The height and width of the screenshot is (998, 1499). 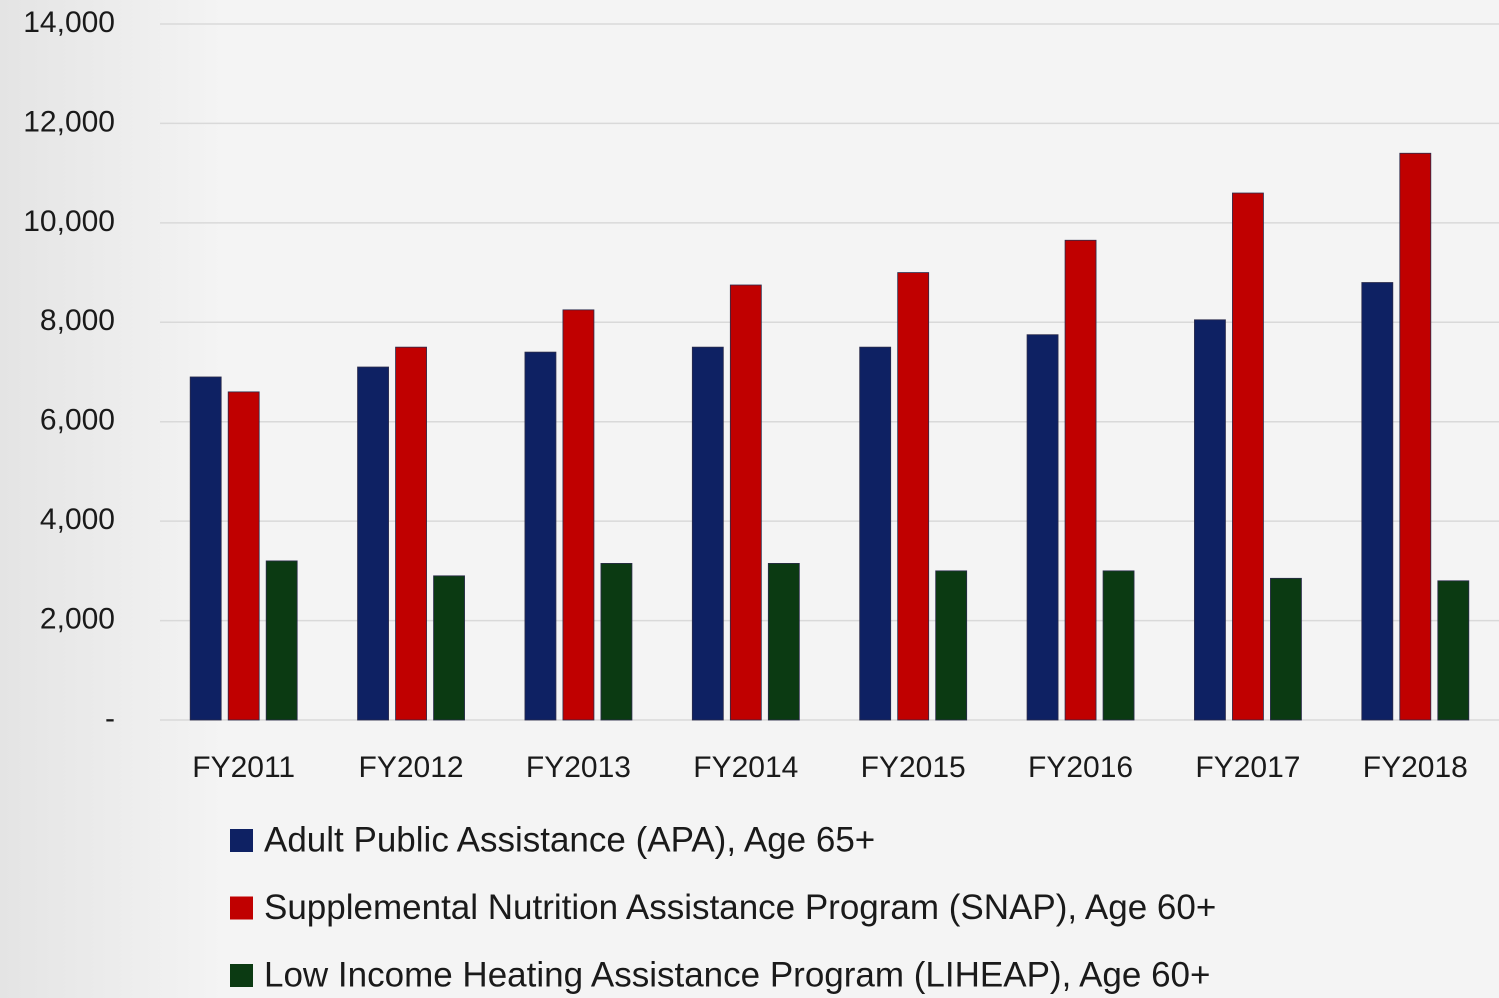 What do you see at coordinates (569, 839) in the screenshot?
I see `legend-label: Adult Public Assistance (APA), Age 65+` at bounding box center [569, 839].